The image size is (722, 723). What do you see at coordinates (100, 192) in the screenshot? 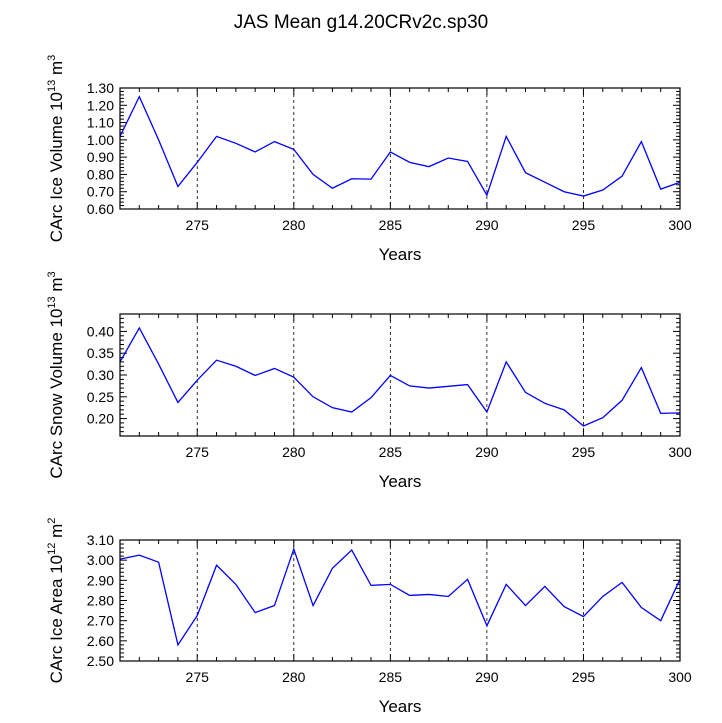
I see `y-tick-label: 0.70` at bounding box center [100, 192].